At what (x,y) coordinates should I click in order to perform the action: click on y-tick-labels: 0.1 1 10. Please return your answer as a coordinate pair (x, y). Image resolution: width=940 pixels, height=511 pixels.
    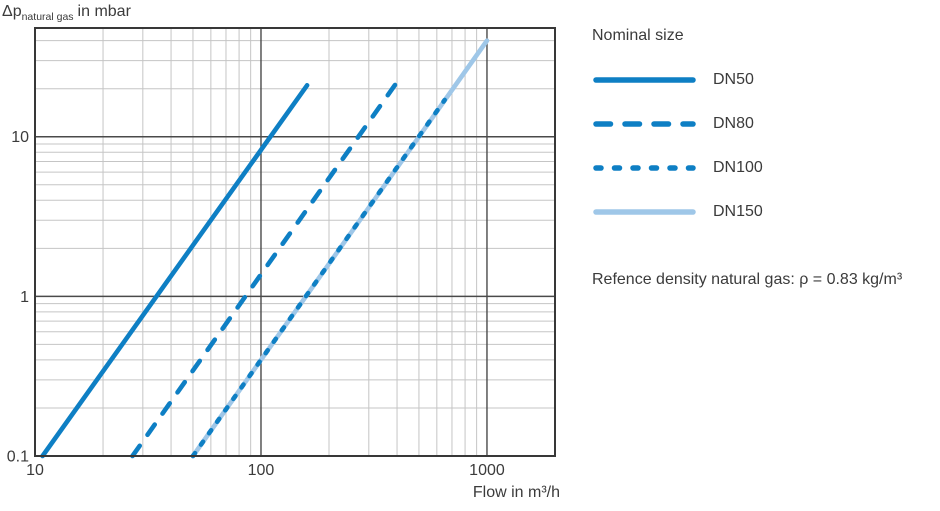
    Looking at the image, I should click on (18, 297).